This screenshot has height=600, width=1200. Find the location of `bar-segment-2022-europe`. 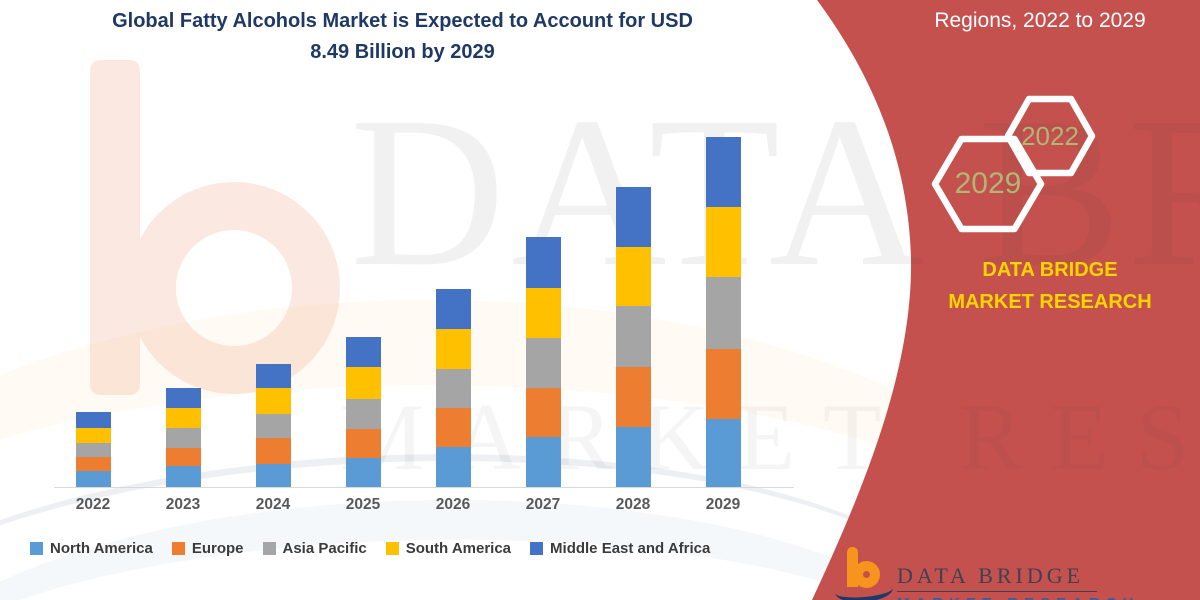

bar-segment-2022-europe is located at coordinates (93, 464).